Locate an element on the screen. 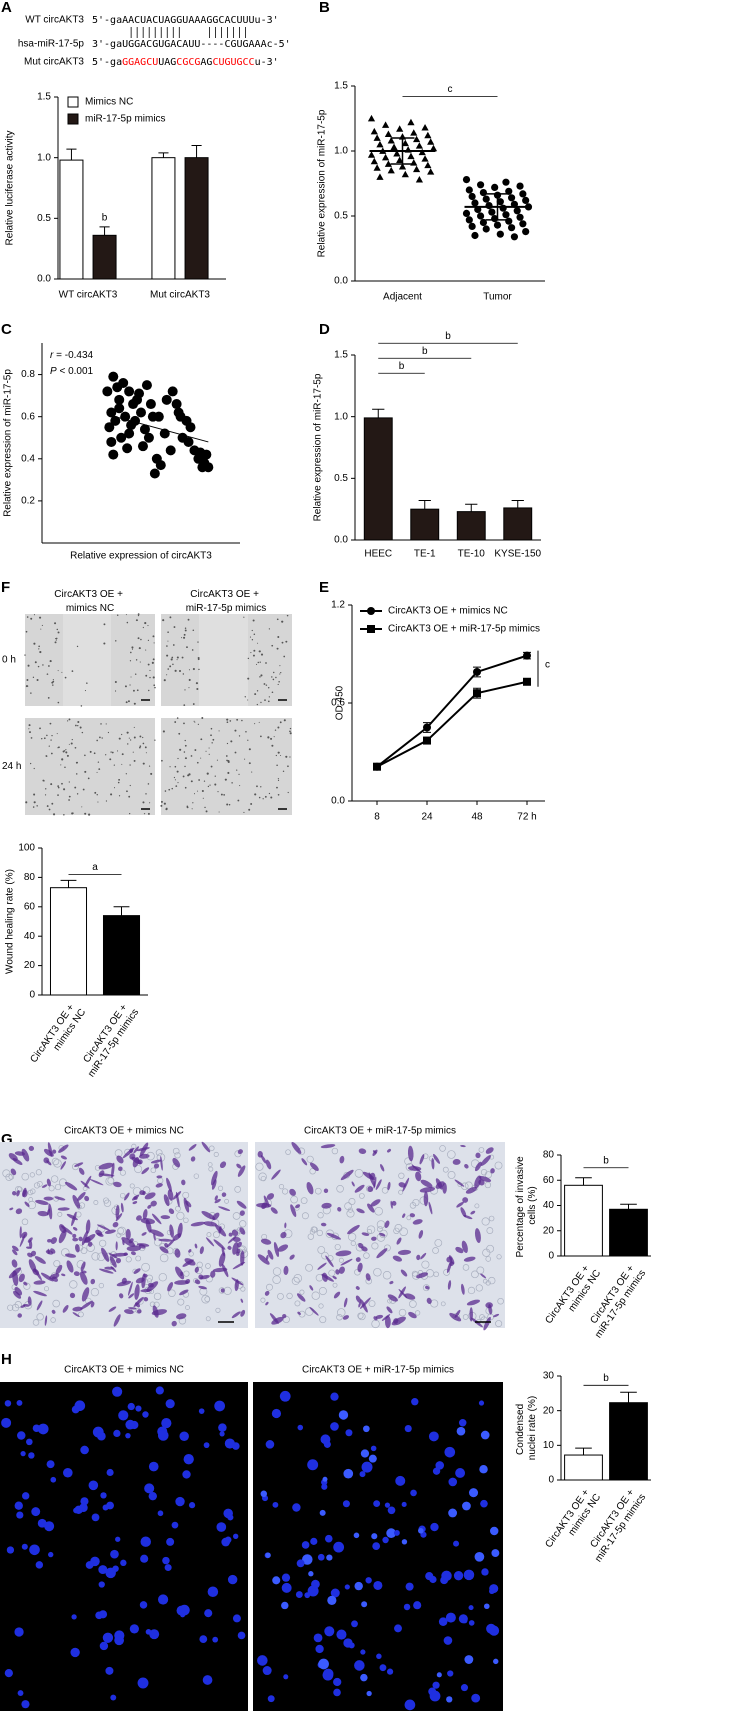  y-tick-label: 30 is located at coordinates (549, 1376).